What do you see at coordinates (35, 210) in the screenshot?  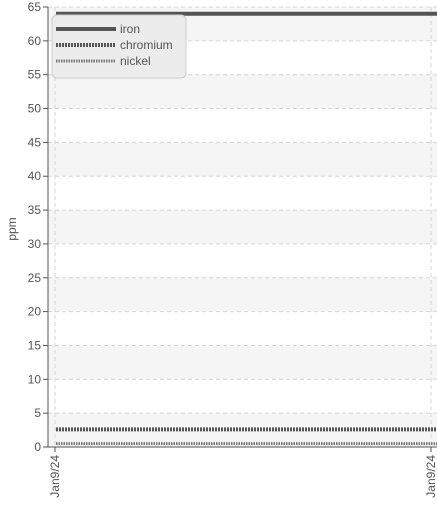 I see `y-tick-label: 35` at bounding box center [35, 210].